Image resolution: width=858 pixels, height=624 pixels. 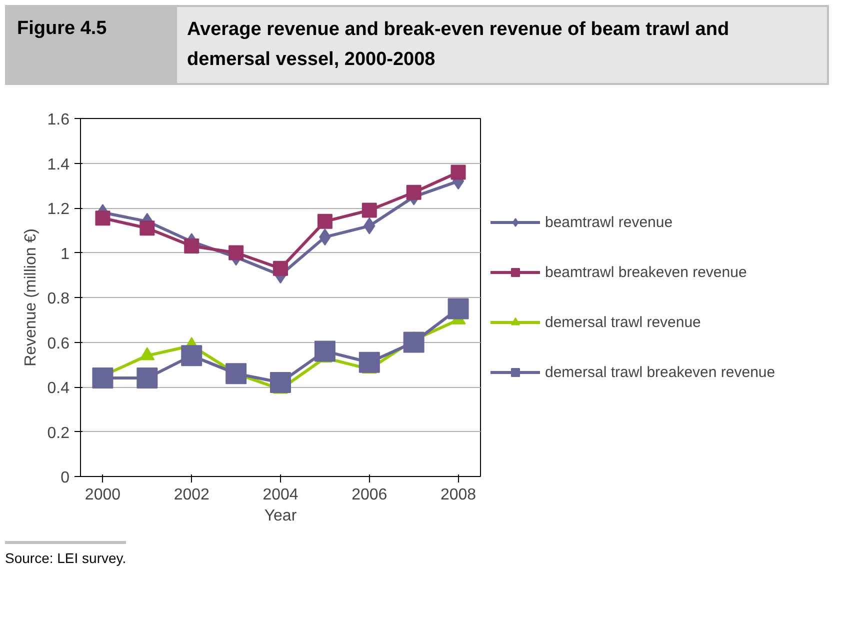 I want to click on y-axis-title: Revenue (million €), so click(x=31, y=297).